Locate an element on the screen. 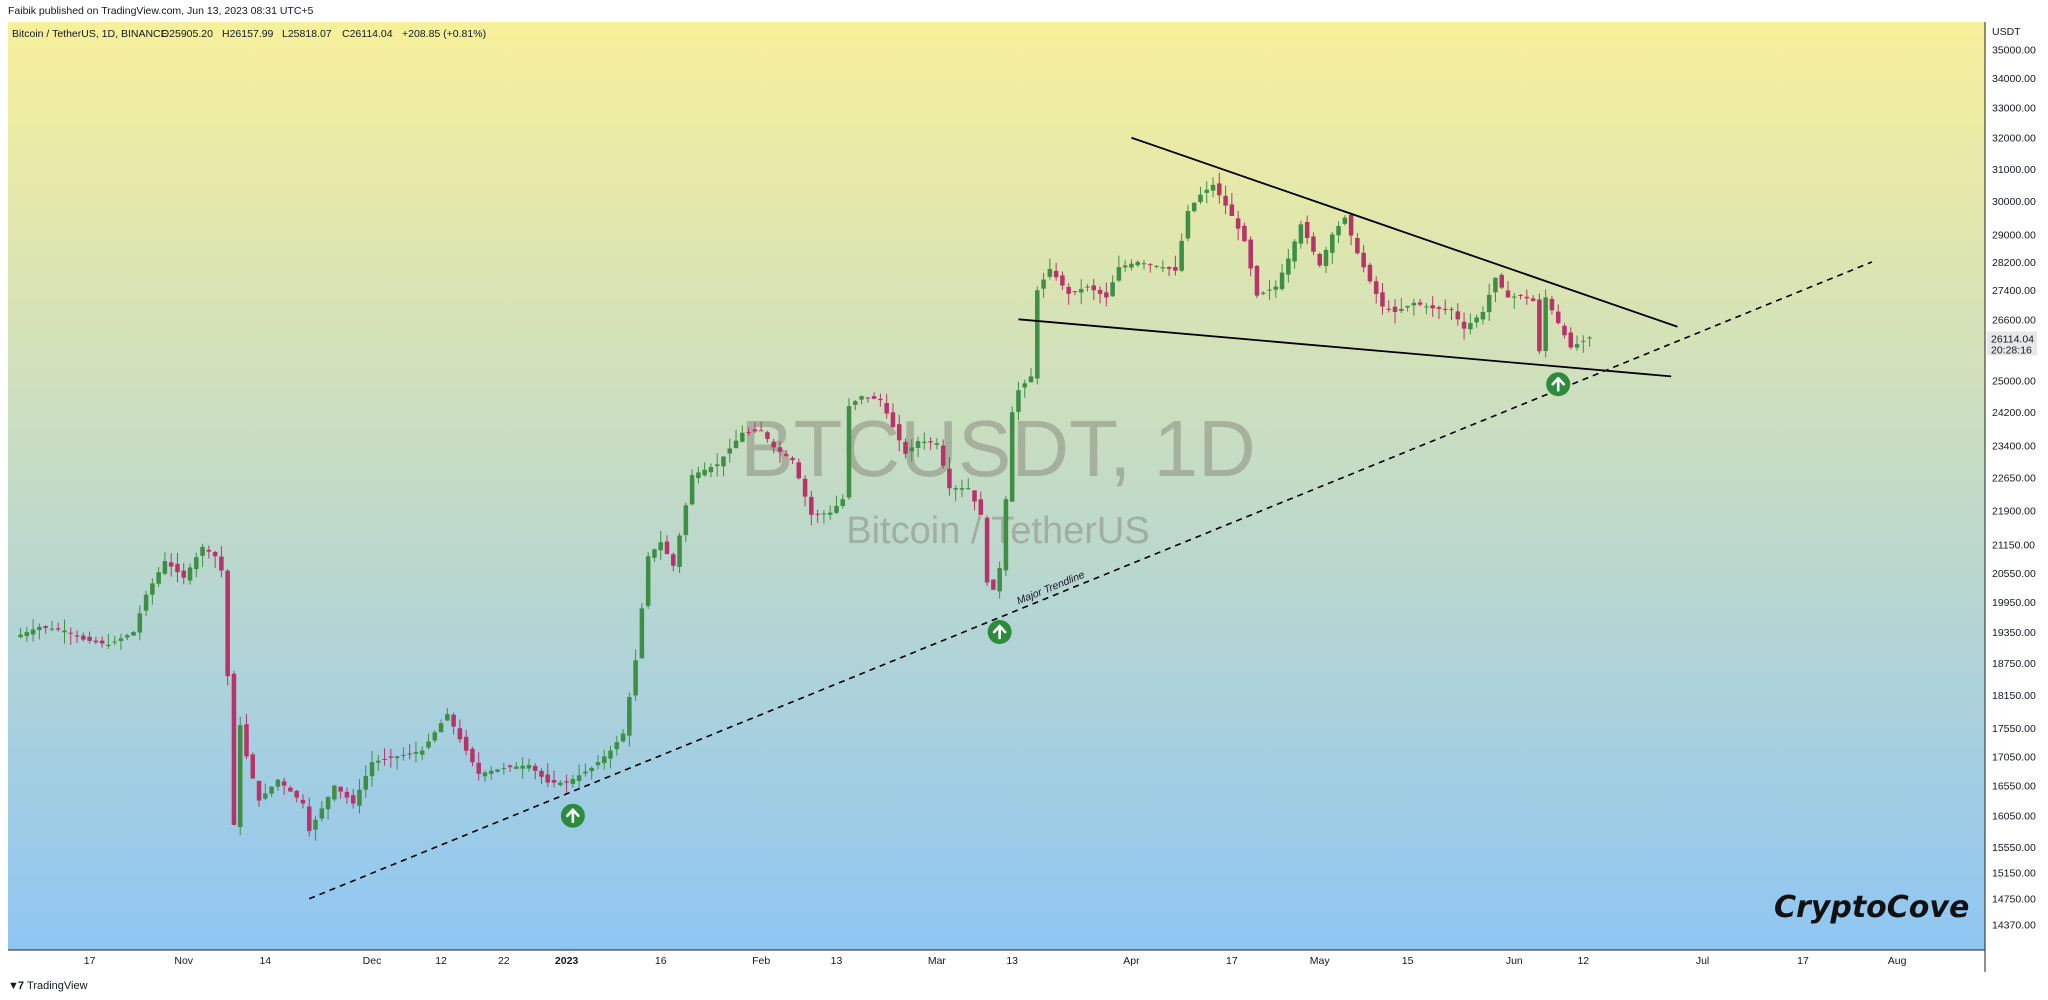 This screenshot has width=2048, height=1000. last-price-label: 26114.04 20:28:16 is located at coordinates (2012, 343).